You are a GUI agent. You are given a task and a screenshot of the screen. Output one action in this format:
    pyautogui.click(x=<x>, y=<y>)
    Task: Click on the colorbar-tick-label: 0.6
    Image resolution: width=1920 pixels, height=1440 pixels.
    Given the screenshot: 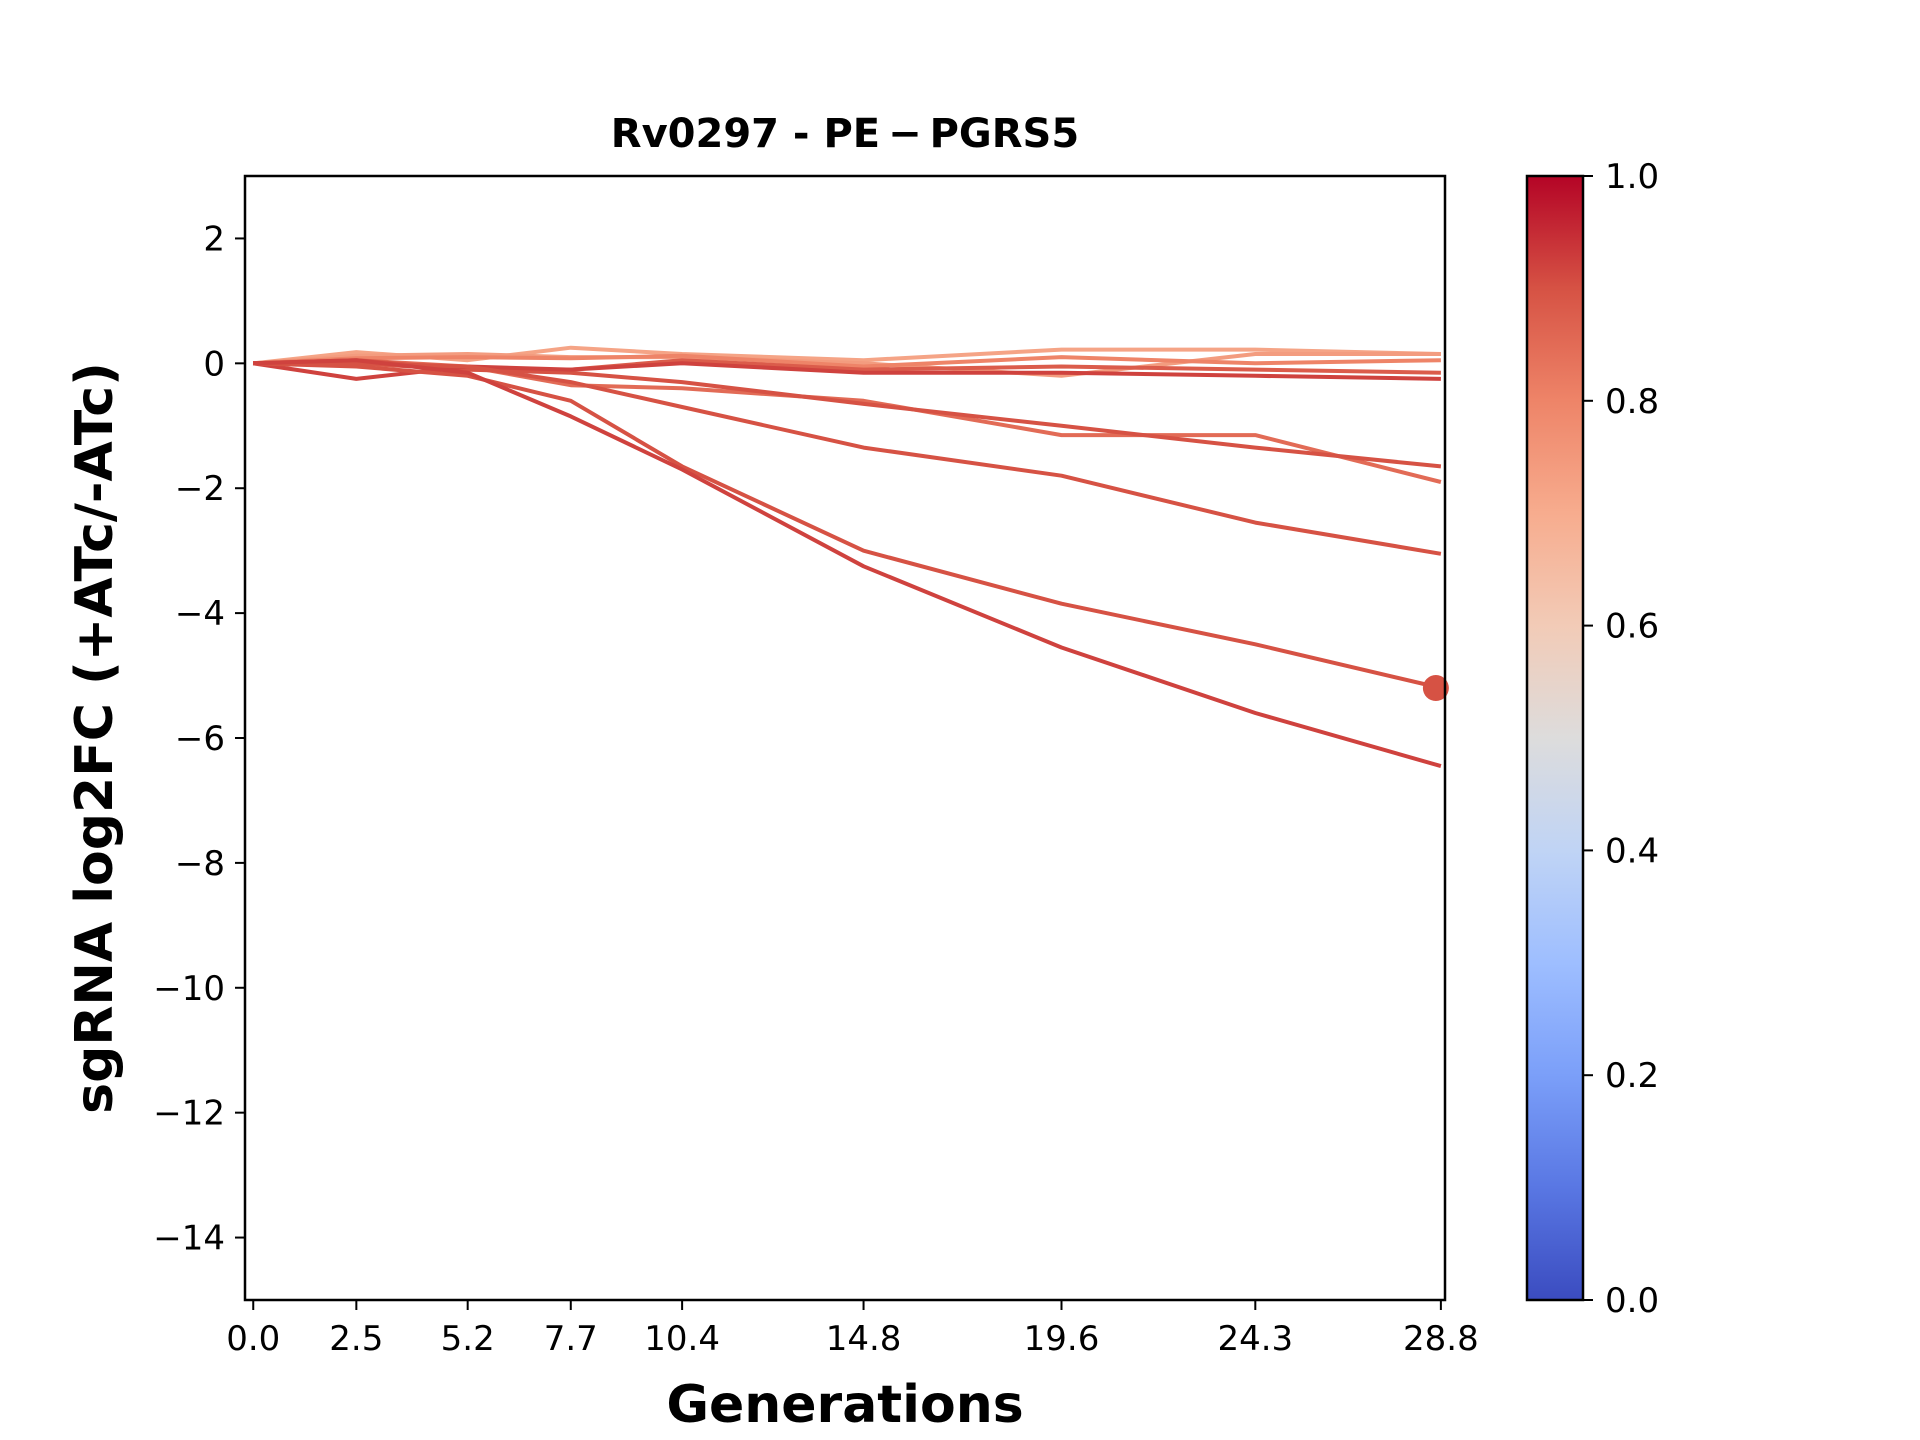 What is the action you would take?
    pyautogui.click(x=1632, y=627)
    